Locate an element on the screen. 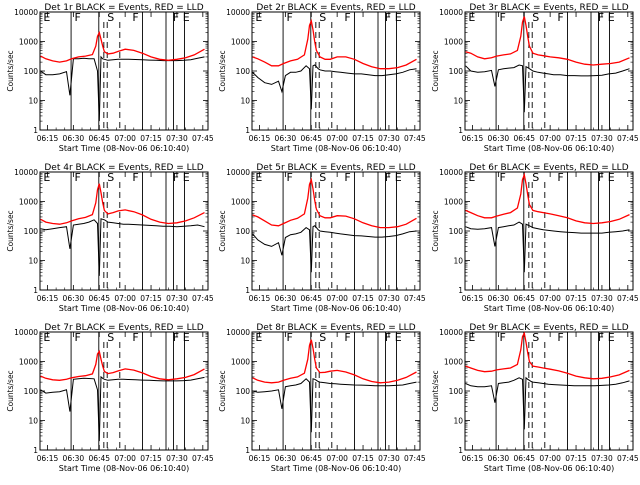  x-tick-label: 06:30 is located at coordinates (499, 458).